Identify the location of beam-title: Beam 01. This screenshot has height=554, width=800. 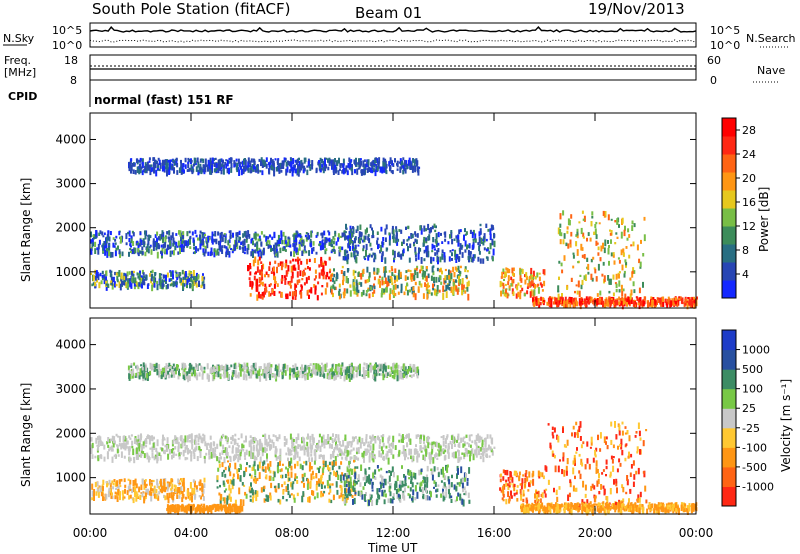
(388, 13).